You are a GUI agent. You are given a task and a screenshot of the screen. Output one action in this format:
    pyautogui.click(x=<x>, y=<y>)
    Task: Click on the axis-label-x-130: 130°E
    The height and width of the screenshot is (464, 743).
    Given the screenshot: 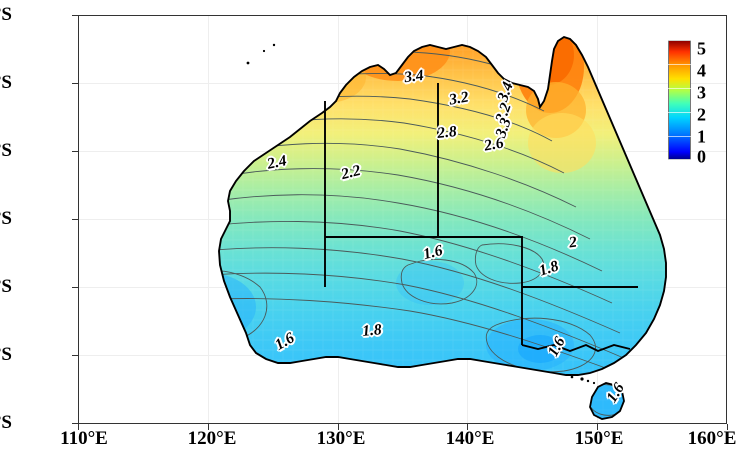 What is the action you would take?
    pyautogui.click(x=341, y=438)
    